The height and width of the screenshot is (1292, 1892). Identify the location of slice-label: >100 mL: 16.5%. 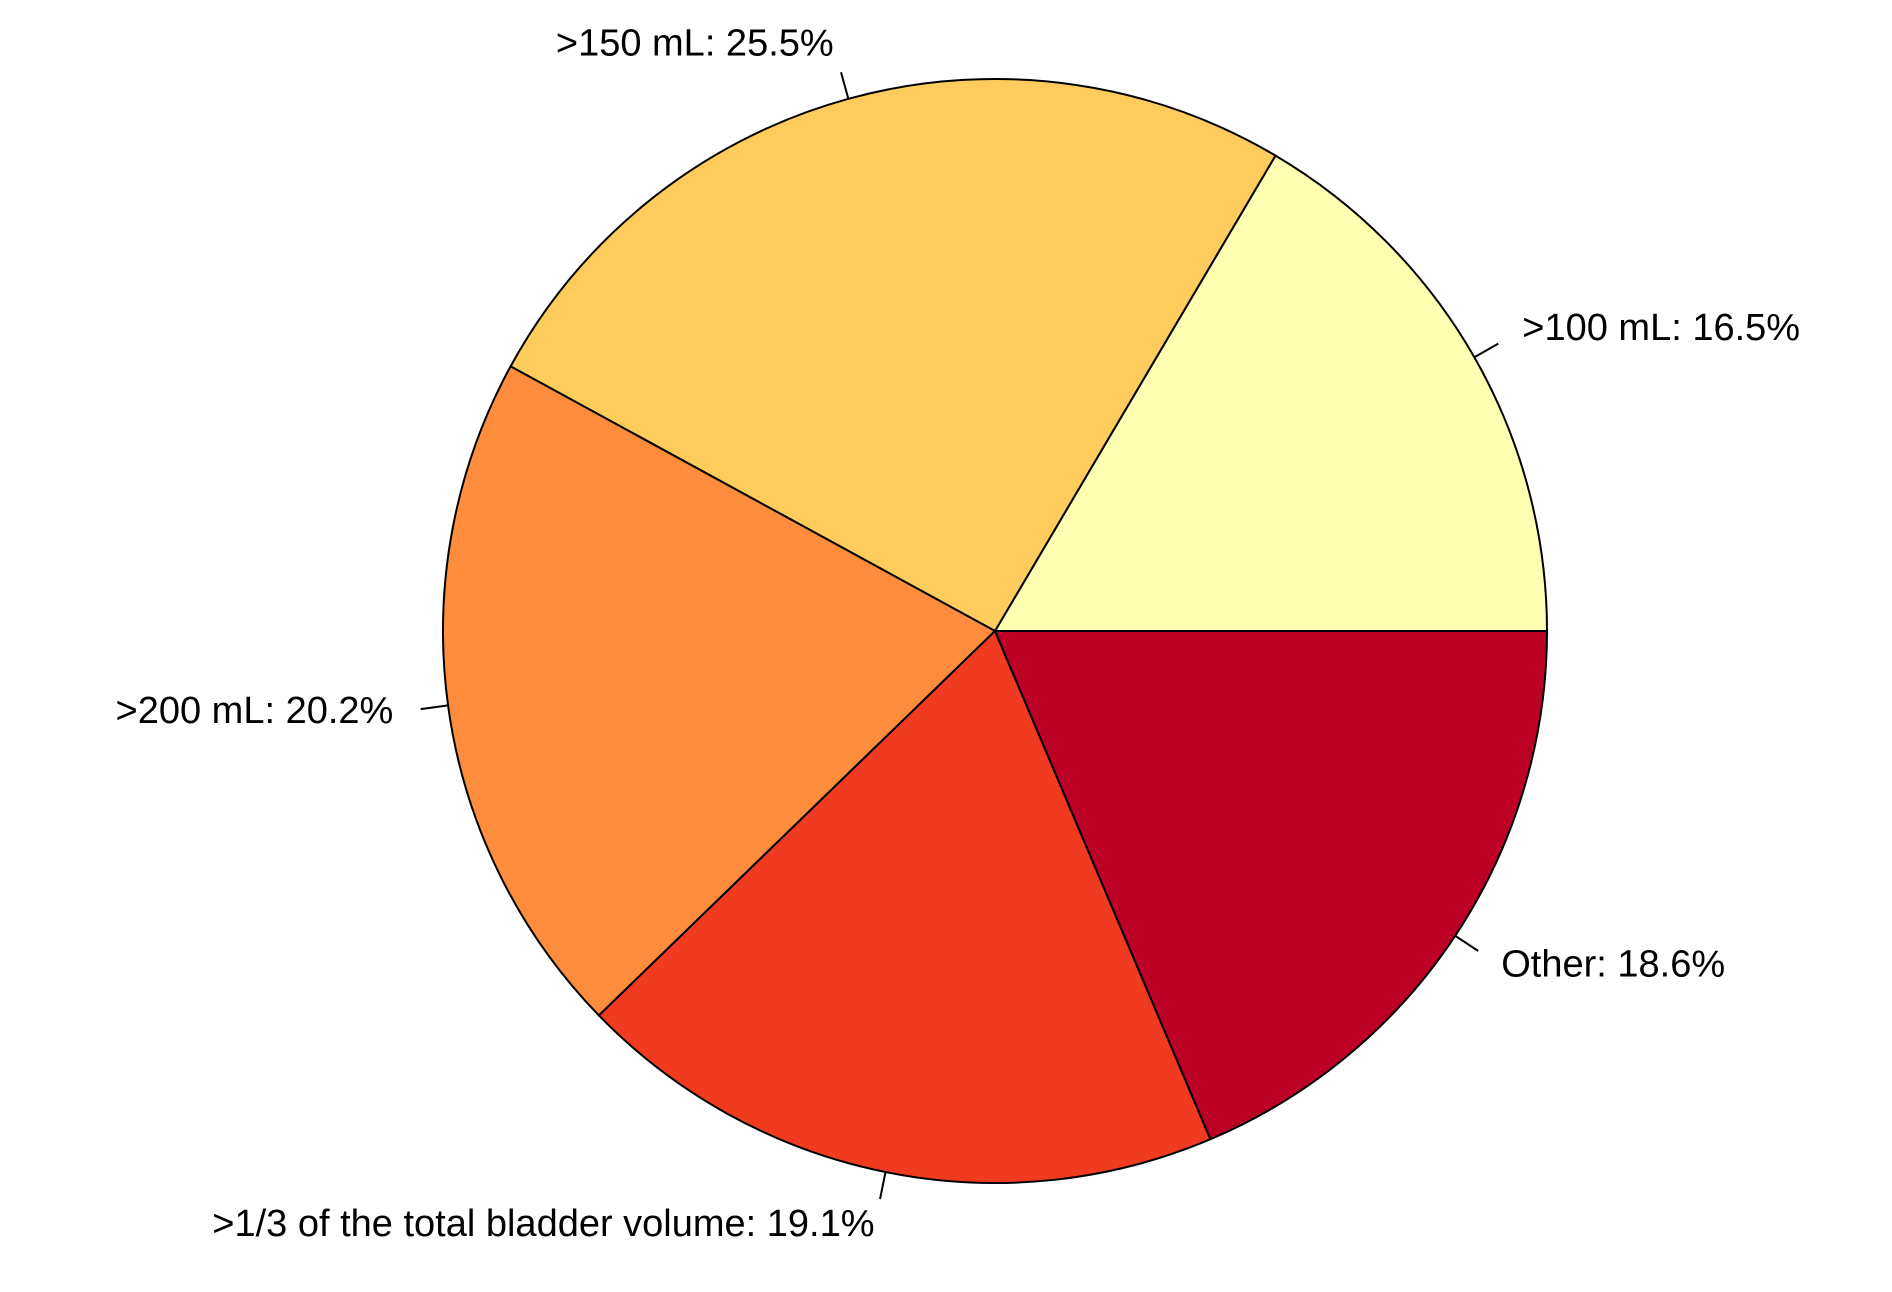
(1661, 328).